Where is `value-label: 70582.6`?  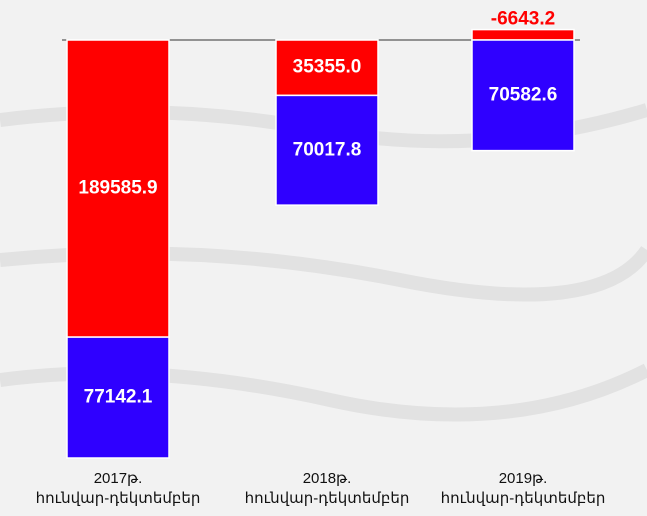 value-label: 70582.6 is located at coordinates (523, 94).